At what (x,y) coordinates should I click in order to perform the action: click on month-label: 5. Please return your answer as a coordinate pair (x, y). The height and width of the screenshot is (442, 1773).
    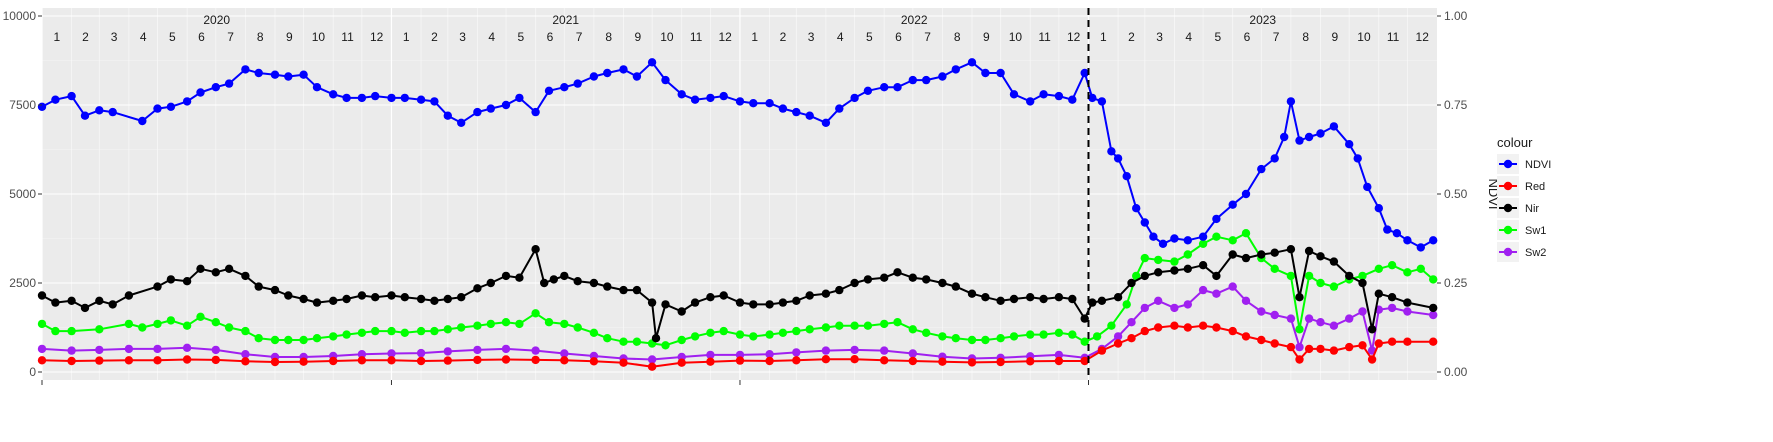
    Looking at the image, I should click on (521, 37).